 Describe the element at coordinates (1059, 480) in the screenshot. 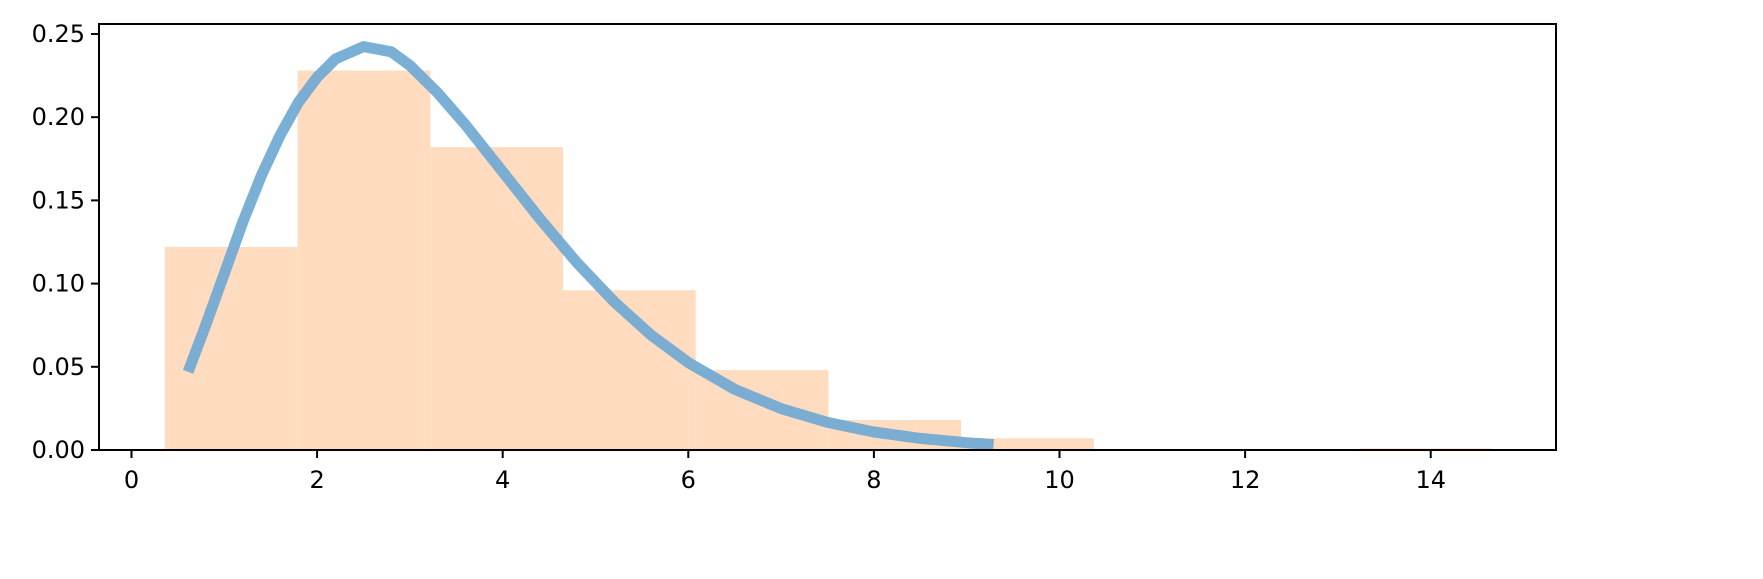

I see `x-tick-label: 10` at that location.